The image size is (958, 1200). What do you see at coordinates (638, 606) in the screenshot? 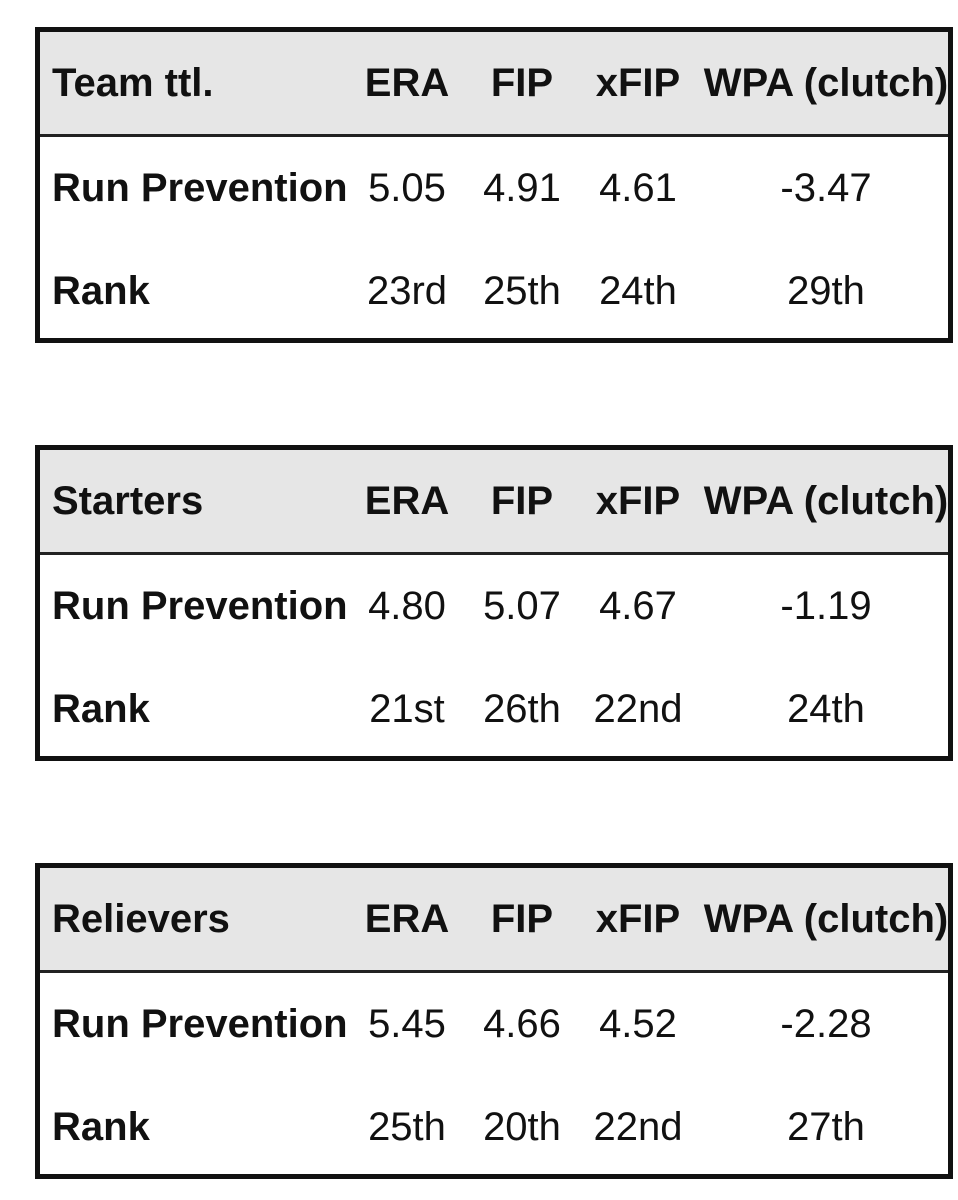
I see `cell-xfip: 4.67` at bounding box center [638, 606].